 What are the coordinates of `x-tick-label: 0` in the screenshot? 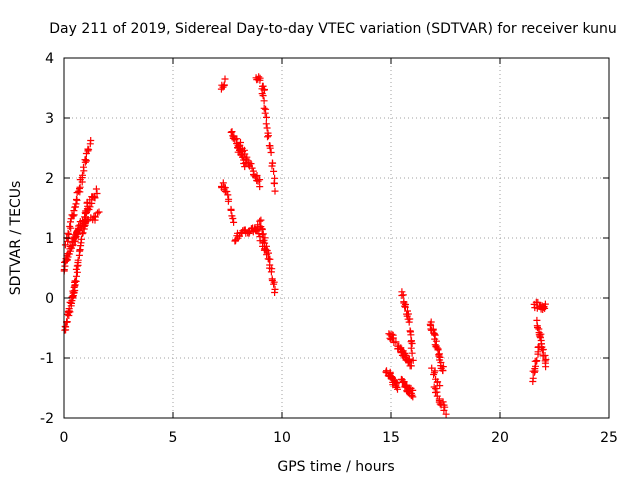 It's located at (64, 438).